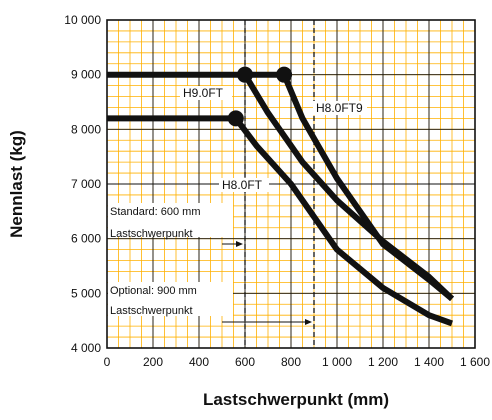 The height and width of the screenshot is (420, 492). What do you see at coordinates (199, 362) in the screenshot?
I see `x-tick-label: 400` at bounding box center [199, 362].